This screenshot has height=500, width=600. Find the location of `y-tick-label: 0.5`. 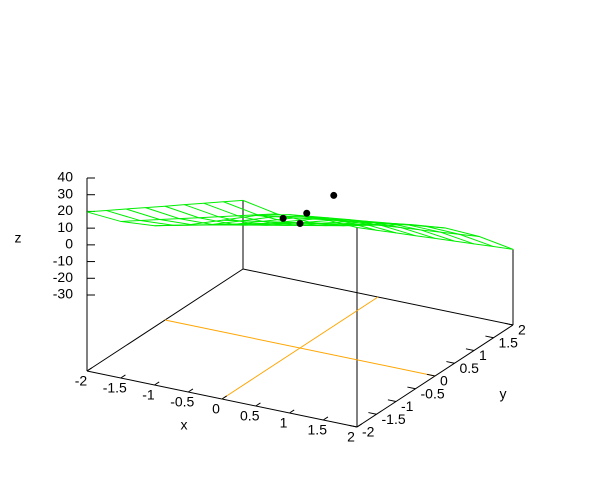

y-tick-label: 0.5 is located at coordinates (470, 368).